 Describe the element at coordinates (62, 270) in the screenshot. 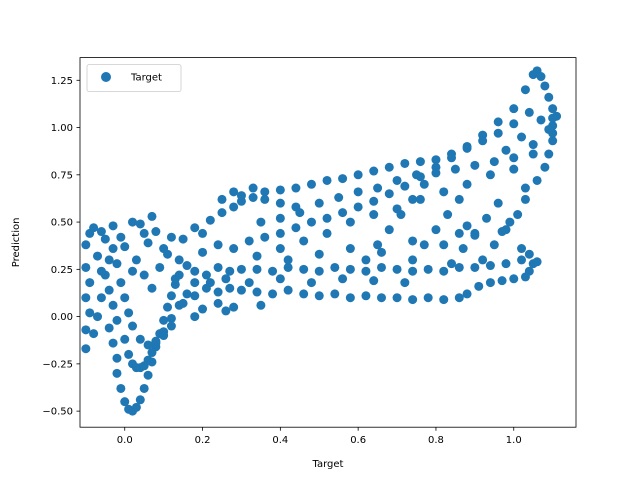

I see `y-tick-label: 0.25` at that location.